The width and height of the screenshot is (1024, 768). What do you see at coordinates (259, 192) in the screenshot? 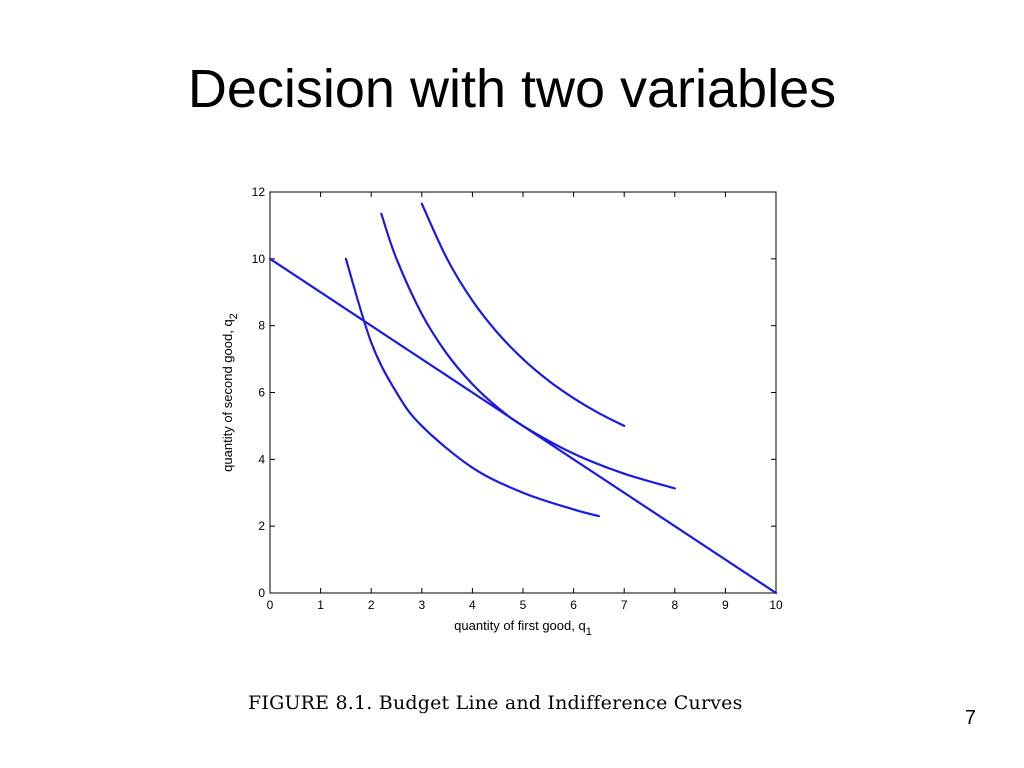
I see `y-tick-label: 12` at bounding box center [259, 192].